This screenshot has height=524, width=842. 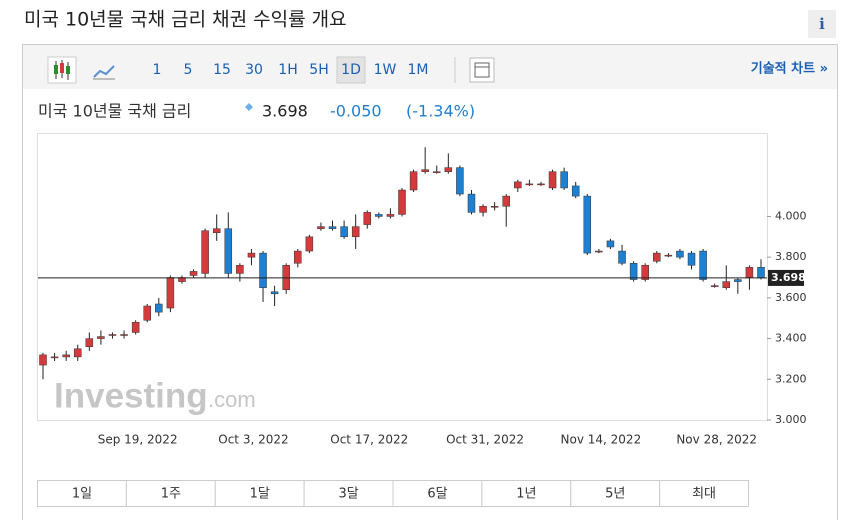 What do you see at coordinates (485, 440) in the screenshot?
I see `x-tick-label: Oct 31, 2022` at bounding box center [485, 440].